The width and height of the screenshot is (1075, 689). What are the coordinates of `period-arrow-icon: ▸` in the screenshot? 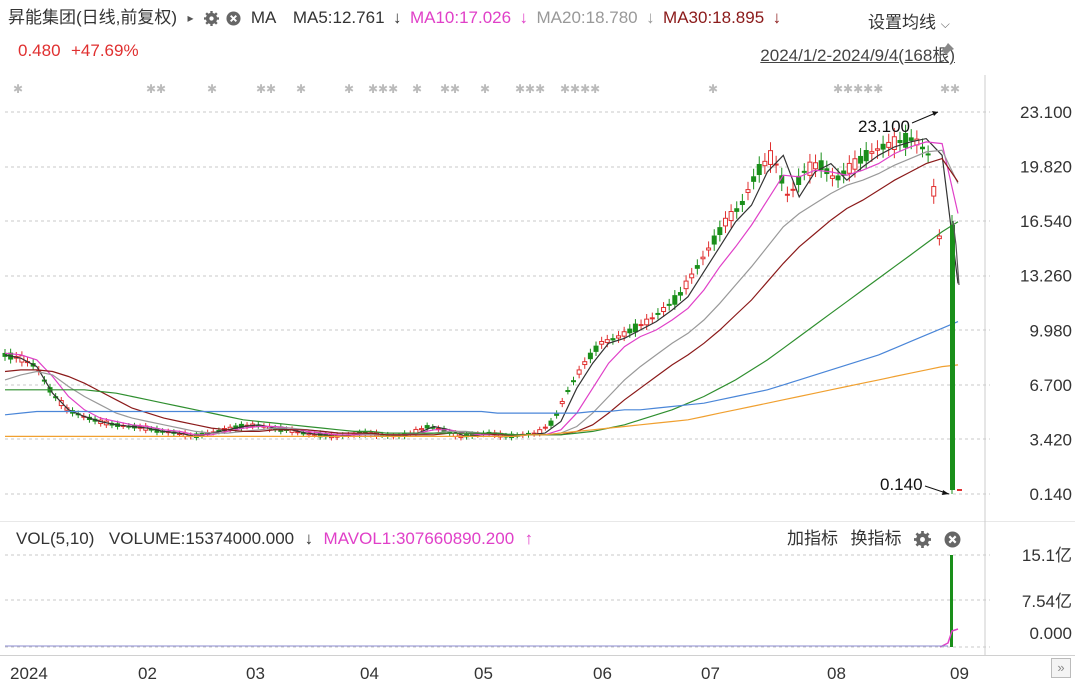 It's located at (190, 18).